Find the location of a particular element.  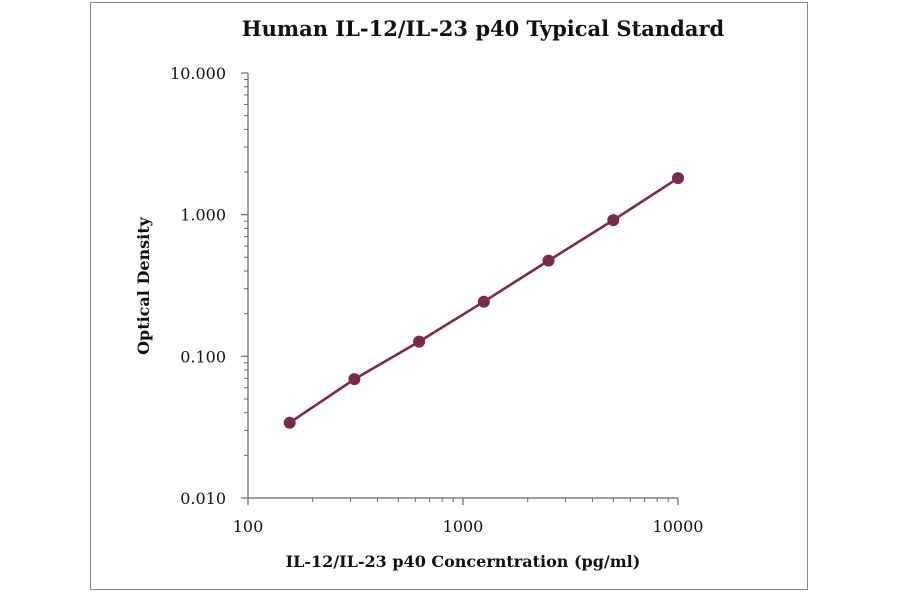

y-tick-label: 10.000 is located at coordinates (198, 73).